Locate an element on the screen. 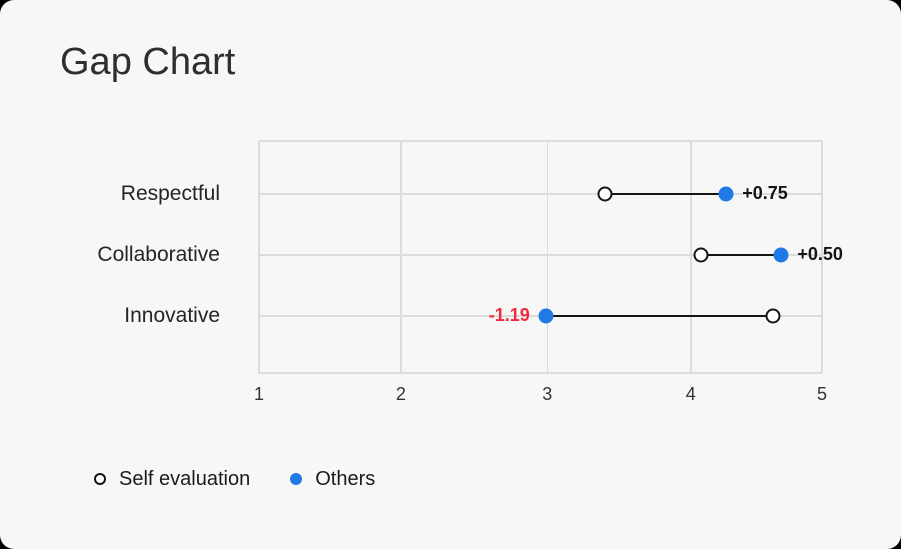  legend-item: Others is located at coordinates (332, 479).